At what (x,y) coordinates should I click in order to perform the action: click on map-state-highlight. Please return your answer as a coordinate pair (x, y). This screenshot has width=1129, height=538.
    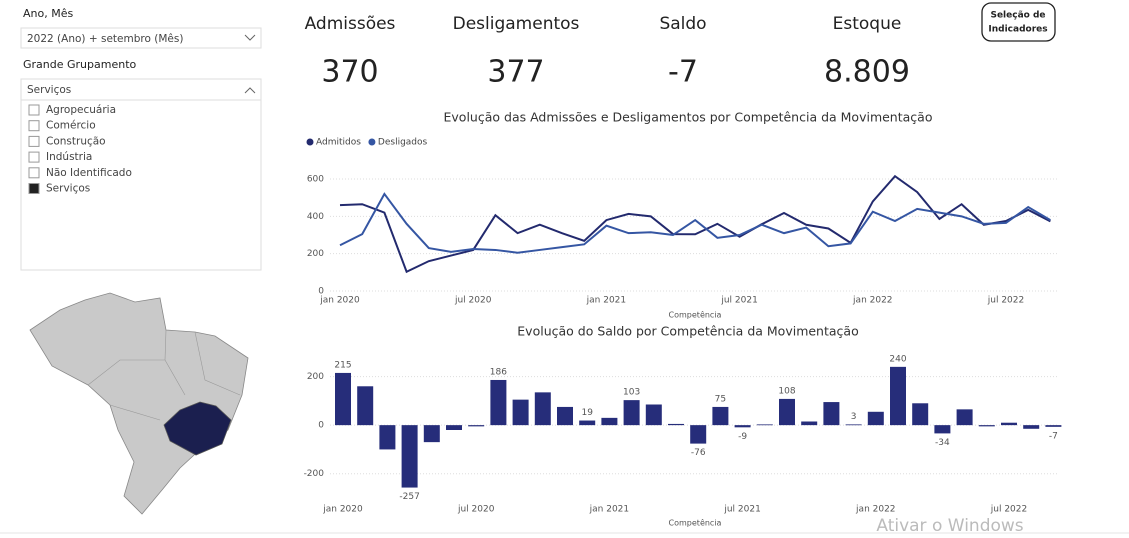
    Looking at the image, I should click on (197, 428).